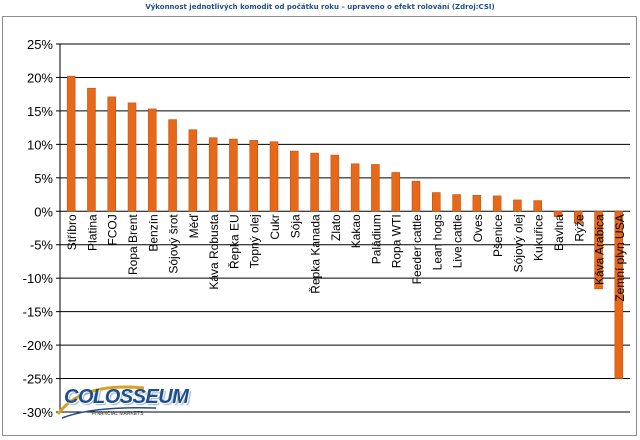 This screenshot has width=640, height=440. I want to click on category-label: Cukr, so click(275, 226).